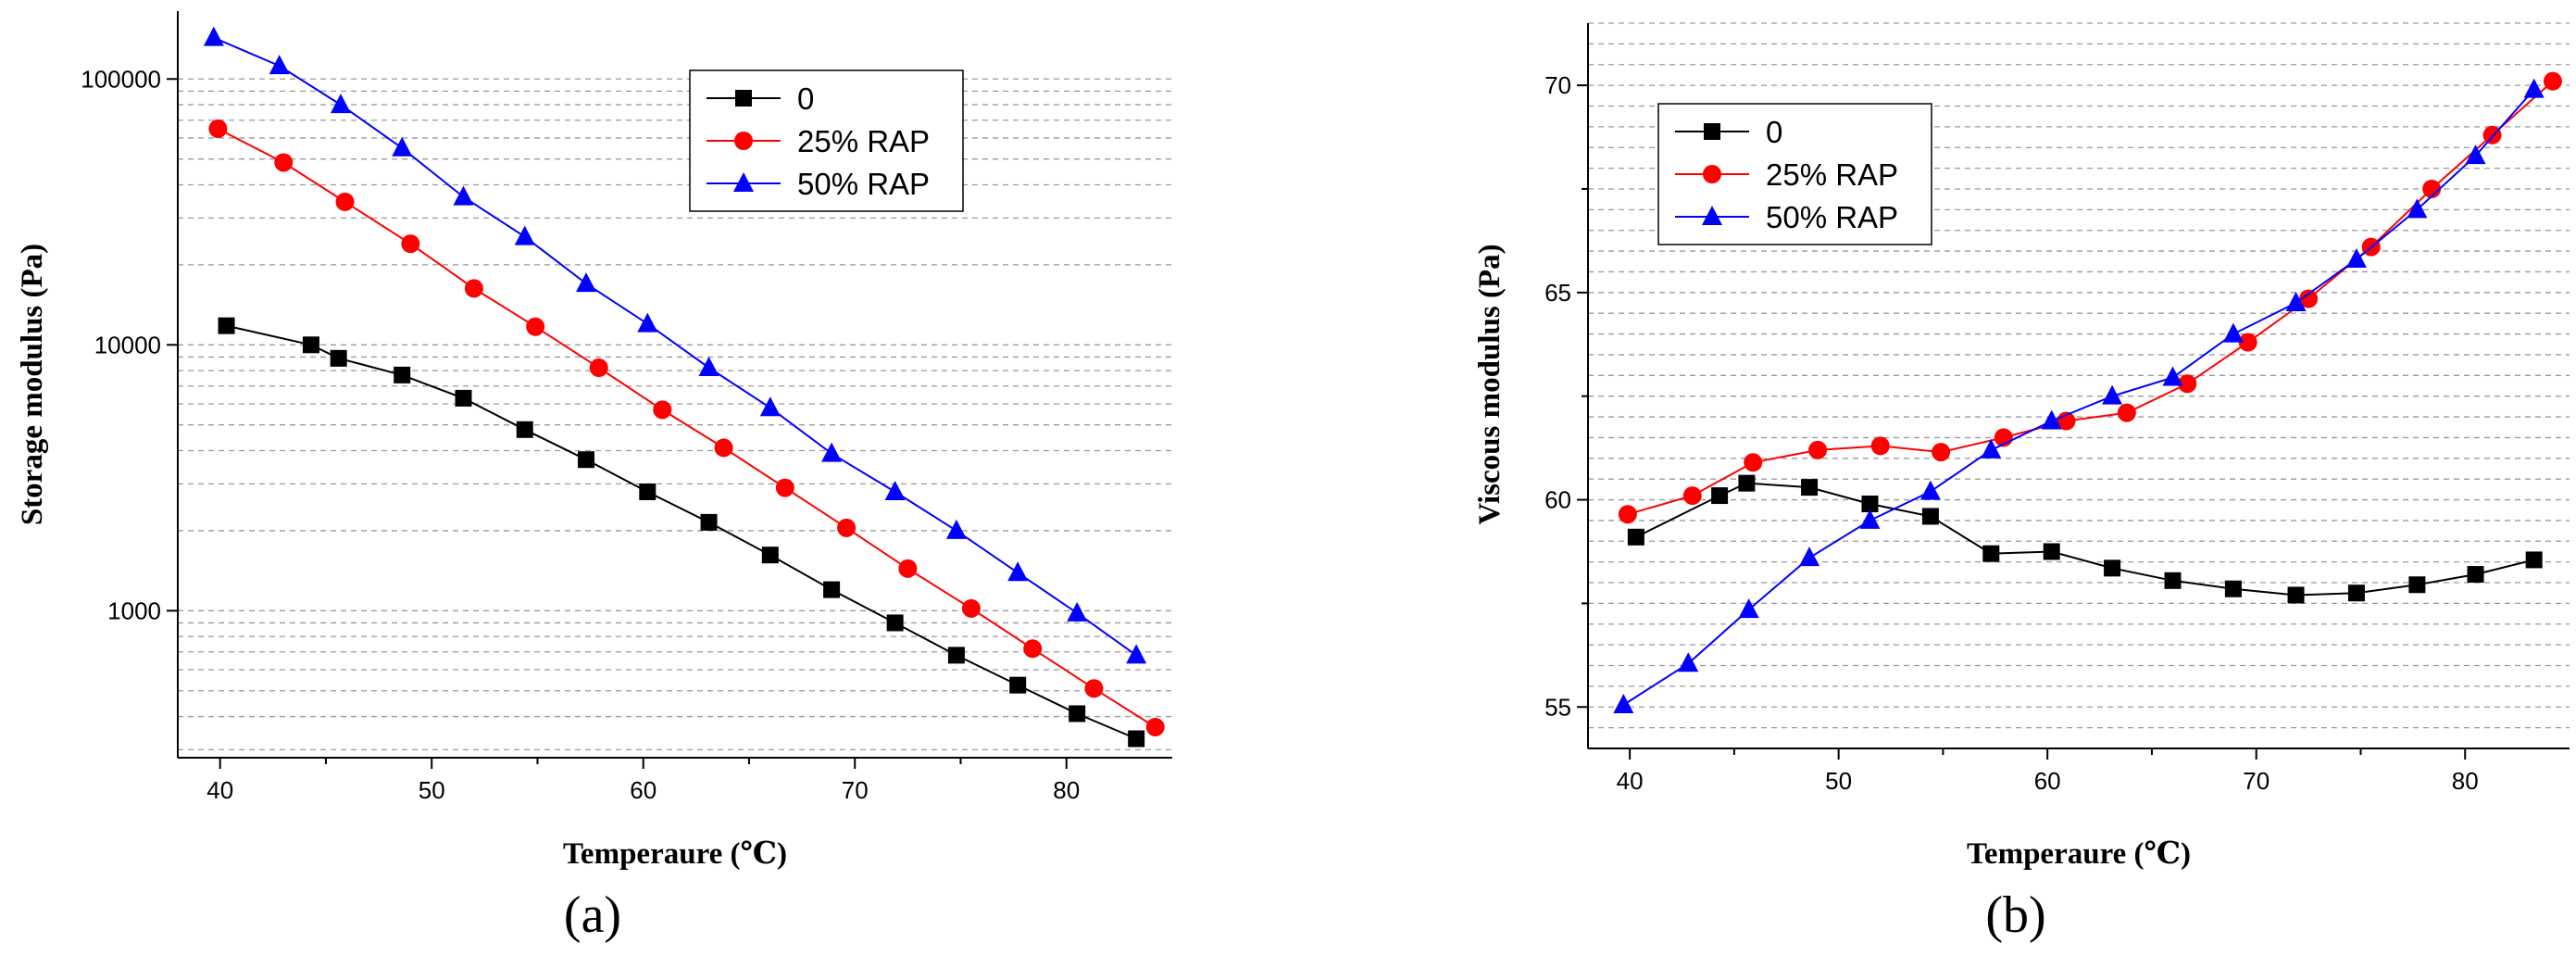 This screenshot has width=2576, height=955. What do you see at coordinates (1558, 500) in the screenshot?
I see `y-tick-label: 60` at bounding box center [1558, 500].